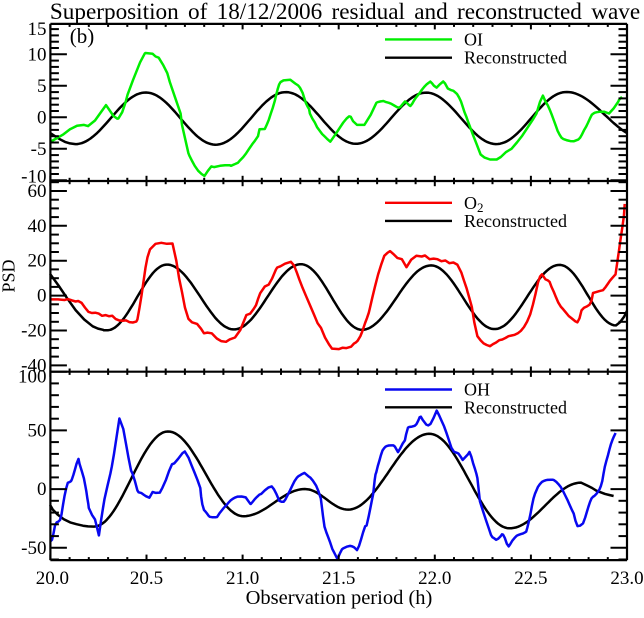 The image size is (644, 618). I want to click on svg-text: 5, so click(42, 86).